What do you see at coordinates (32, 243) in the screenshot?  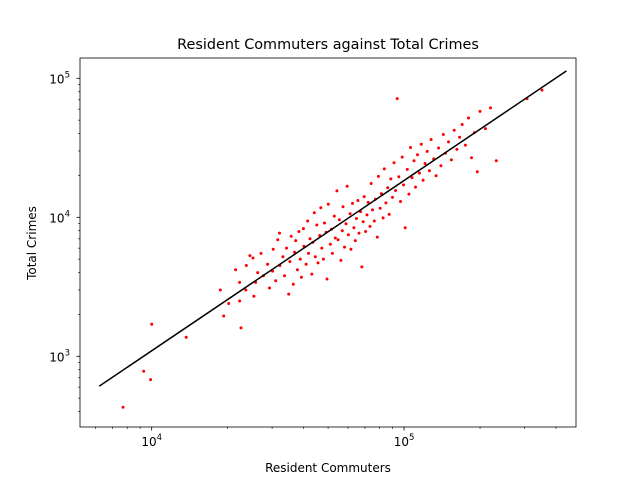 I see `y-axis-label: Total Crimes` at bounding box center [32, 243].